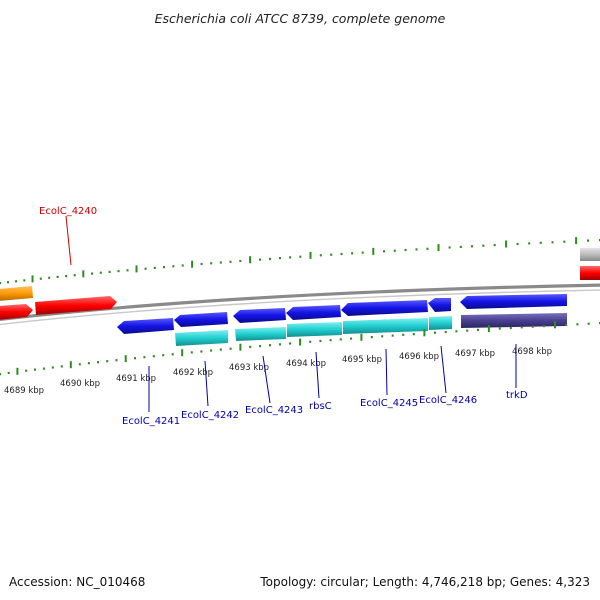 The width and height of the screenshot is (600, 600). I want to click on gene-trkd, so click(514, 320).